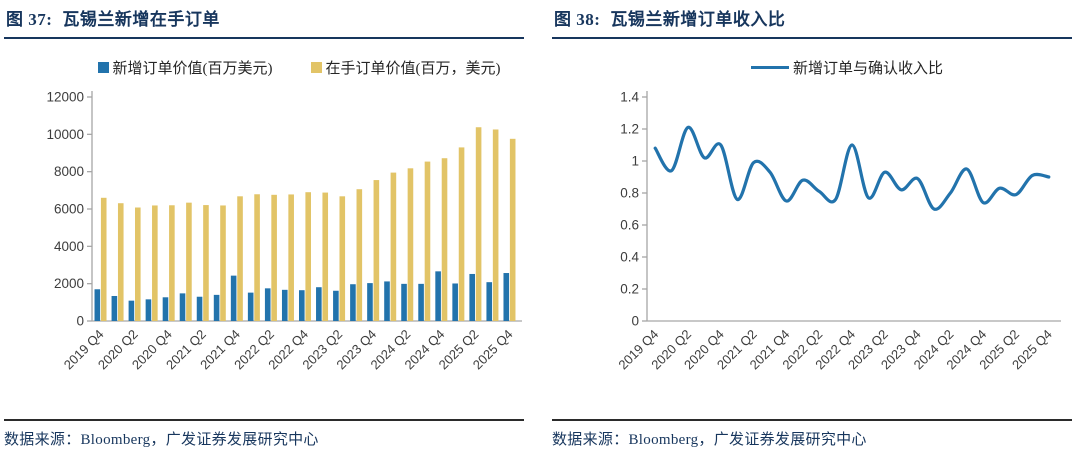  What do you see at coordinates (69, 209) in the screenshot?
I see `y-tick-label: 6000` at bounding box center [69, 209].